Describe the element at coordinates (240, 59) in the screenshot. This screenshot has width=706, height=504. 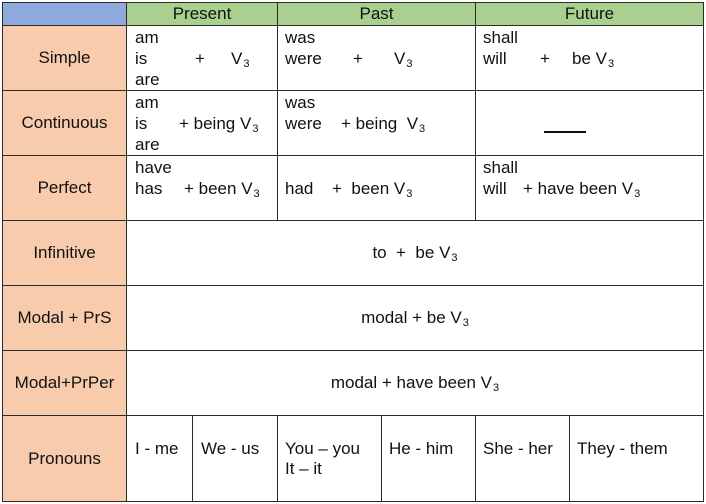
I see `simple-present-v: V3` at that location.